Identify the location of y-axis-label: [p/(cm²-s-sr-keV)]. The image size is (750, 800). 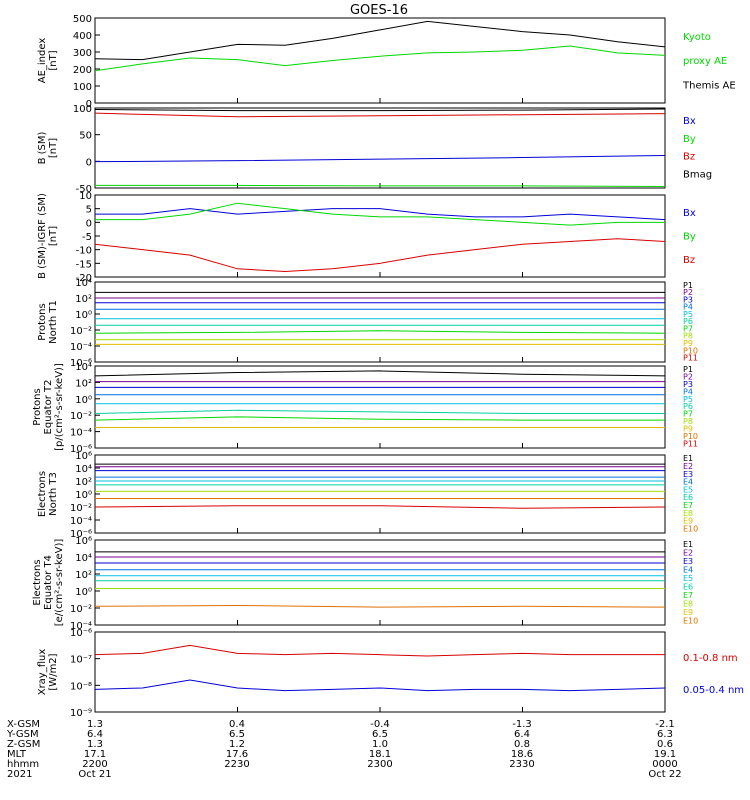
(59, 407).